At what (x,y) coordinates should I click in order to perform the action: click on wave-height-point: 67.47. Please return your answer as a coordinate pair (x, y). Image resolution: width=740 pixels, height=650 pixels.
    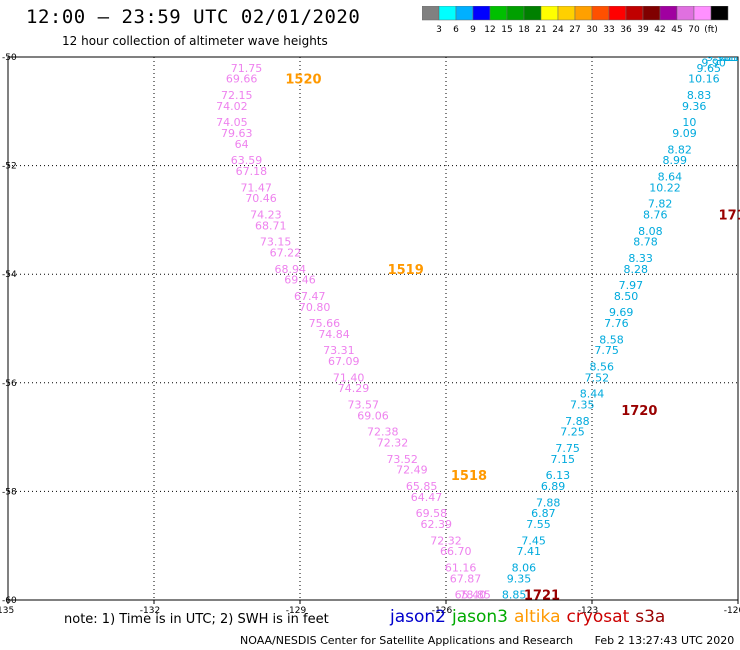
    Looking at the image, I should click on (310, 296).